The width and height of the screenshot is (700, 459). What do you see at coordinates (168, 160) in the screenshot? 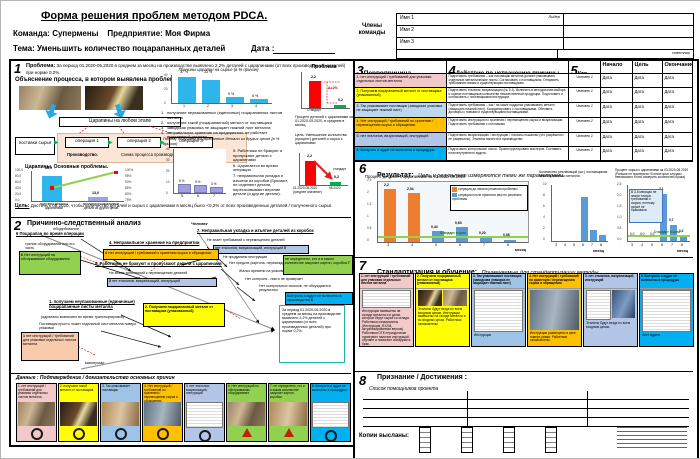
I see `axis-tick: 30` at bounding box center [168, 160].